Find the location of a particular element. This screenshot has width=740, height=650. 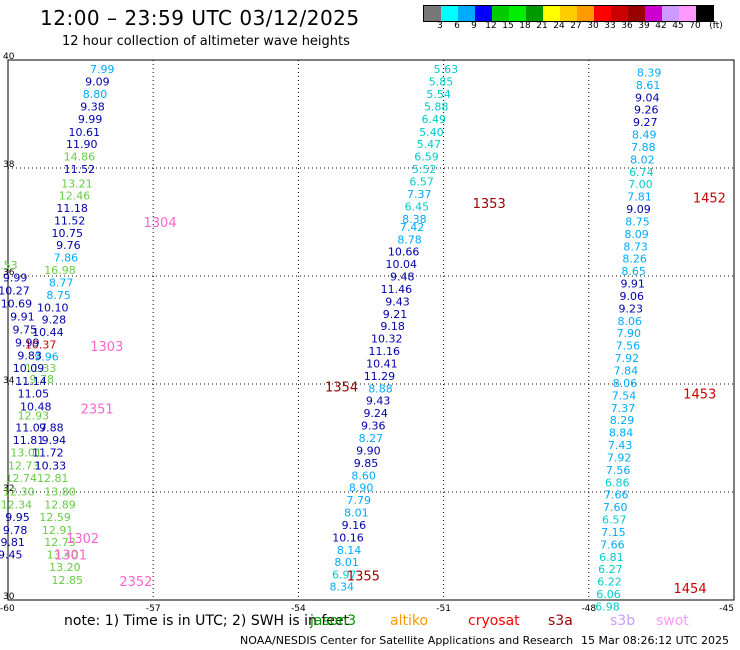

wave-height-value: 8.29 is located at coordinates (622, 420).